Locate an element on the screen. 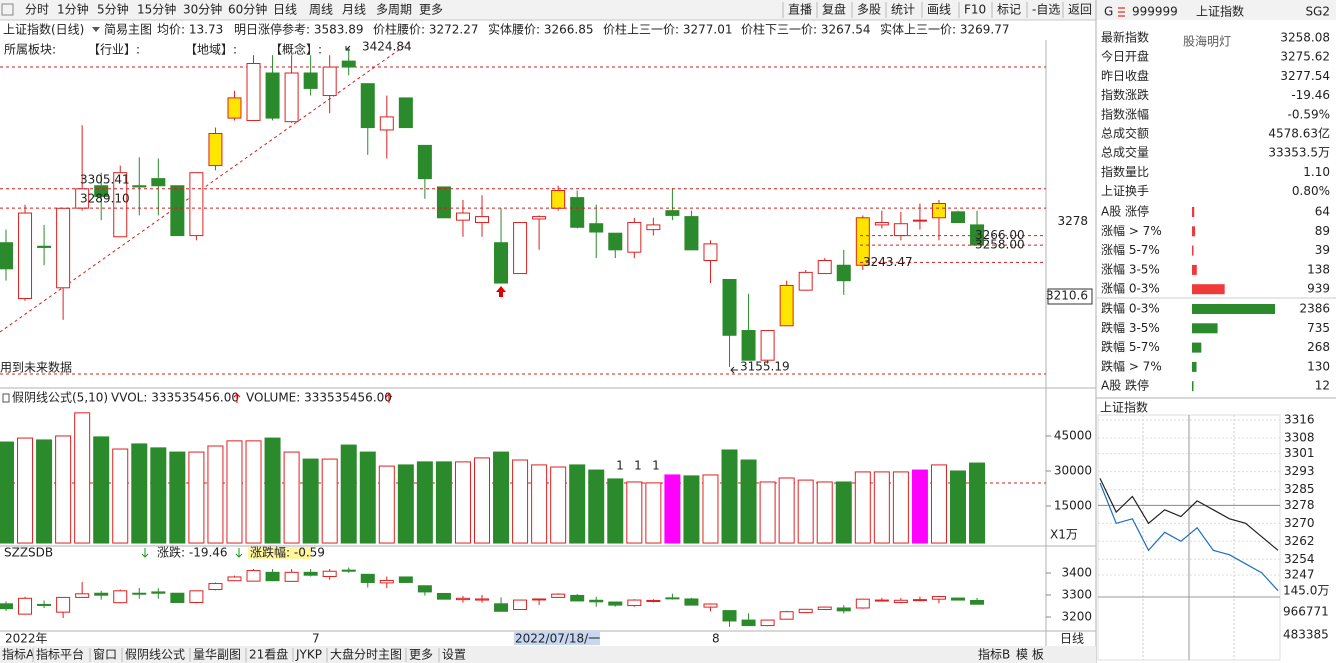  bottom-tab: 假阴线公式 is located at coordinates (155, 655).